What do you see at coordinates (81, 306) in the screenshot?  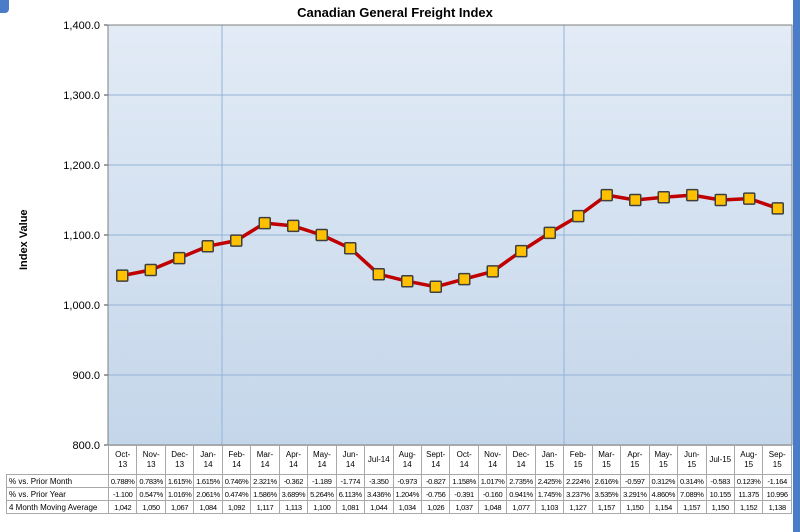 I see `y-tick-label: 1,000.0` at bounding box center [81, 306].